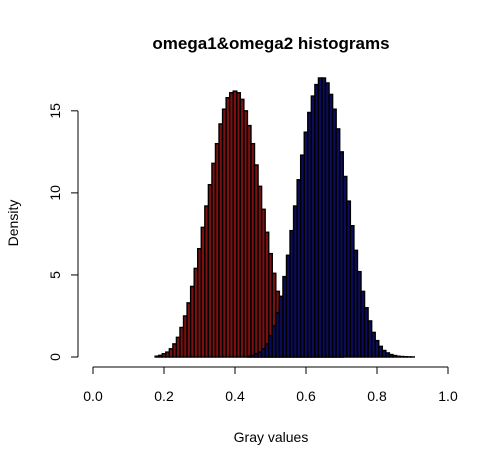 The image size is (502, 466). Describe the element at coordinates (235, 396) in the screenshot. I see `x-tick-label: 0.4` at that location.